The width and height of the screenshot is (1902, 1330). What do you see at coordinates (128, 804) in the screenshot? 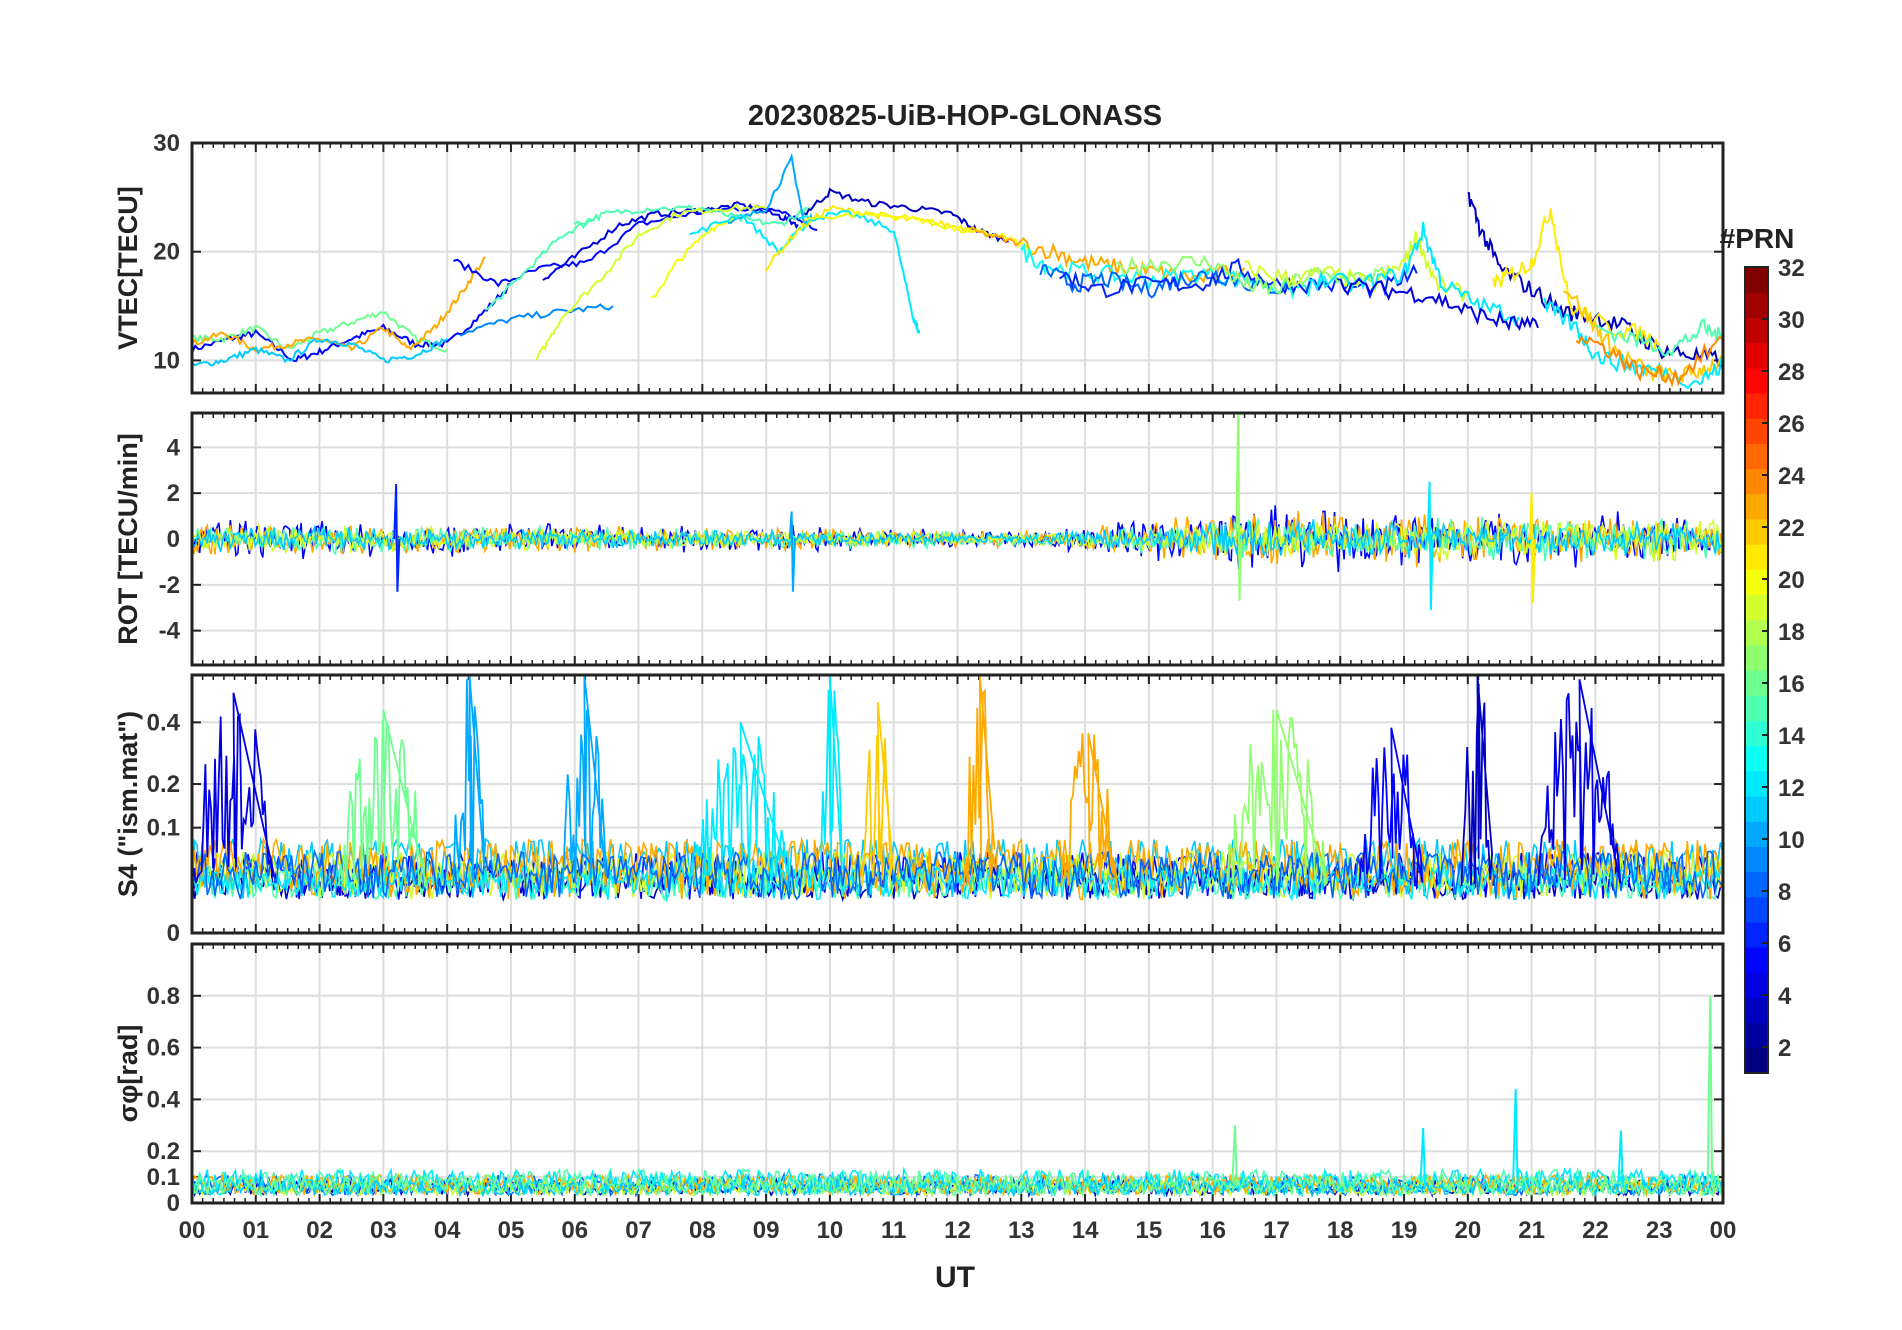
I see `y-axis-label: S4 ("ism.mat")` at bounding box center [128, 804].